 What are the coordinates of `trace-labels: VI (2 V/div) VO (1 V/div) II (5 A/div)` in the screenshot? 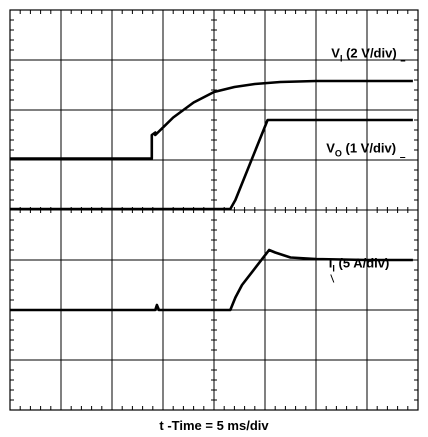 It's located at (366, 164).